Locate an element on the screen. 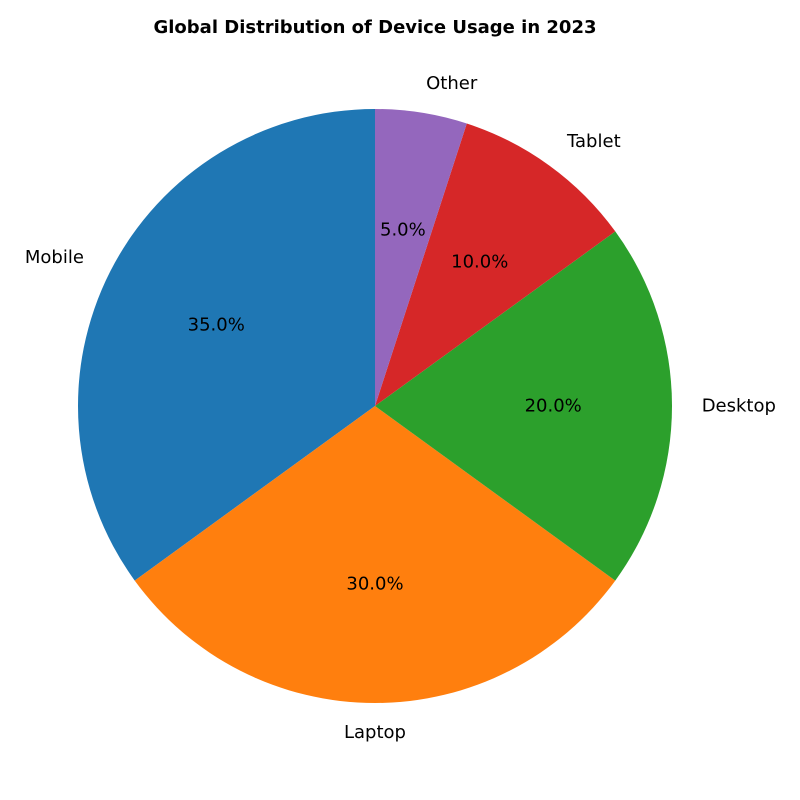 The height and width of the screenshot is (800, 800). pie-percent-label-mobile: 35.0% is located at coordinates (216, 325).